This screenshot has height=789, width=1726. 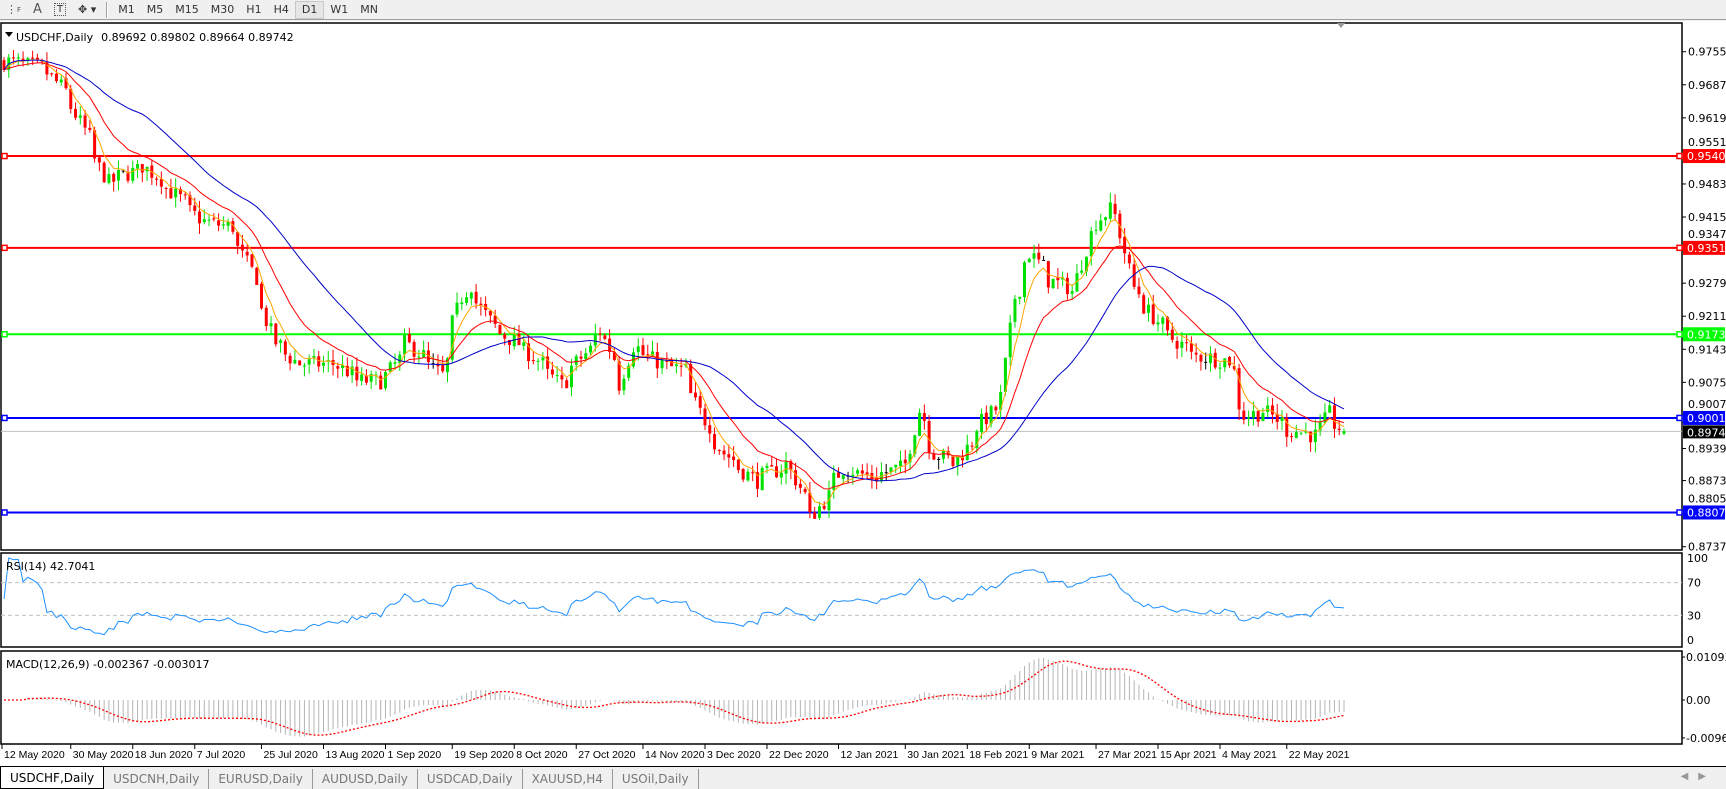 I want to click on text-tool-button: A, so click(x=37, y=9).